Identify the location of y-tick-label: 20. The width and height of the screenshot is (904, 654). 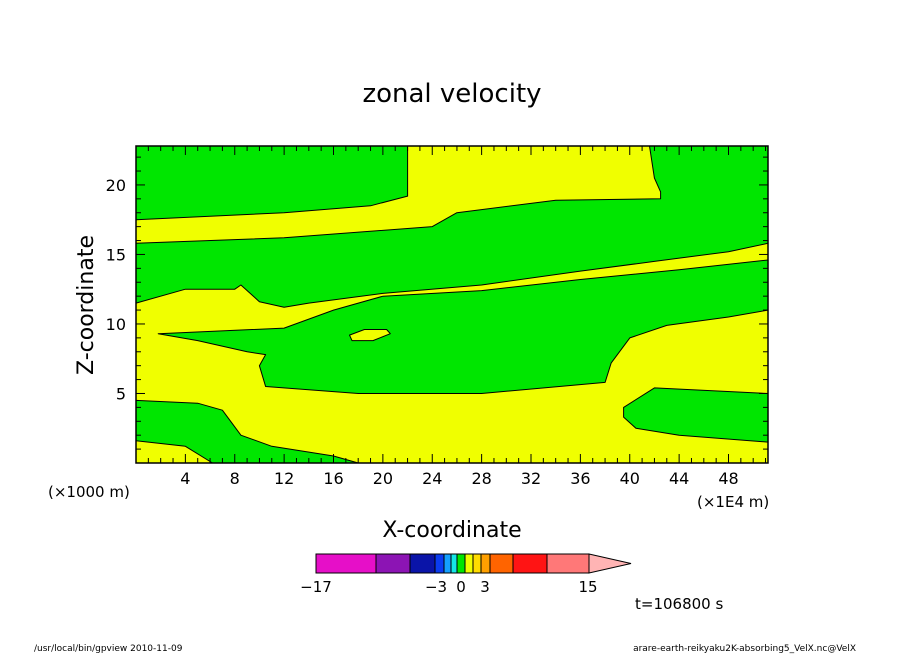
(116, 185).